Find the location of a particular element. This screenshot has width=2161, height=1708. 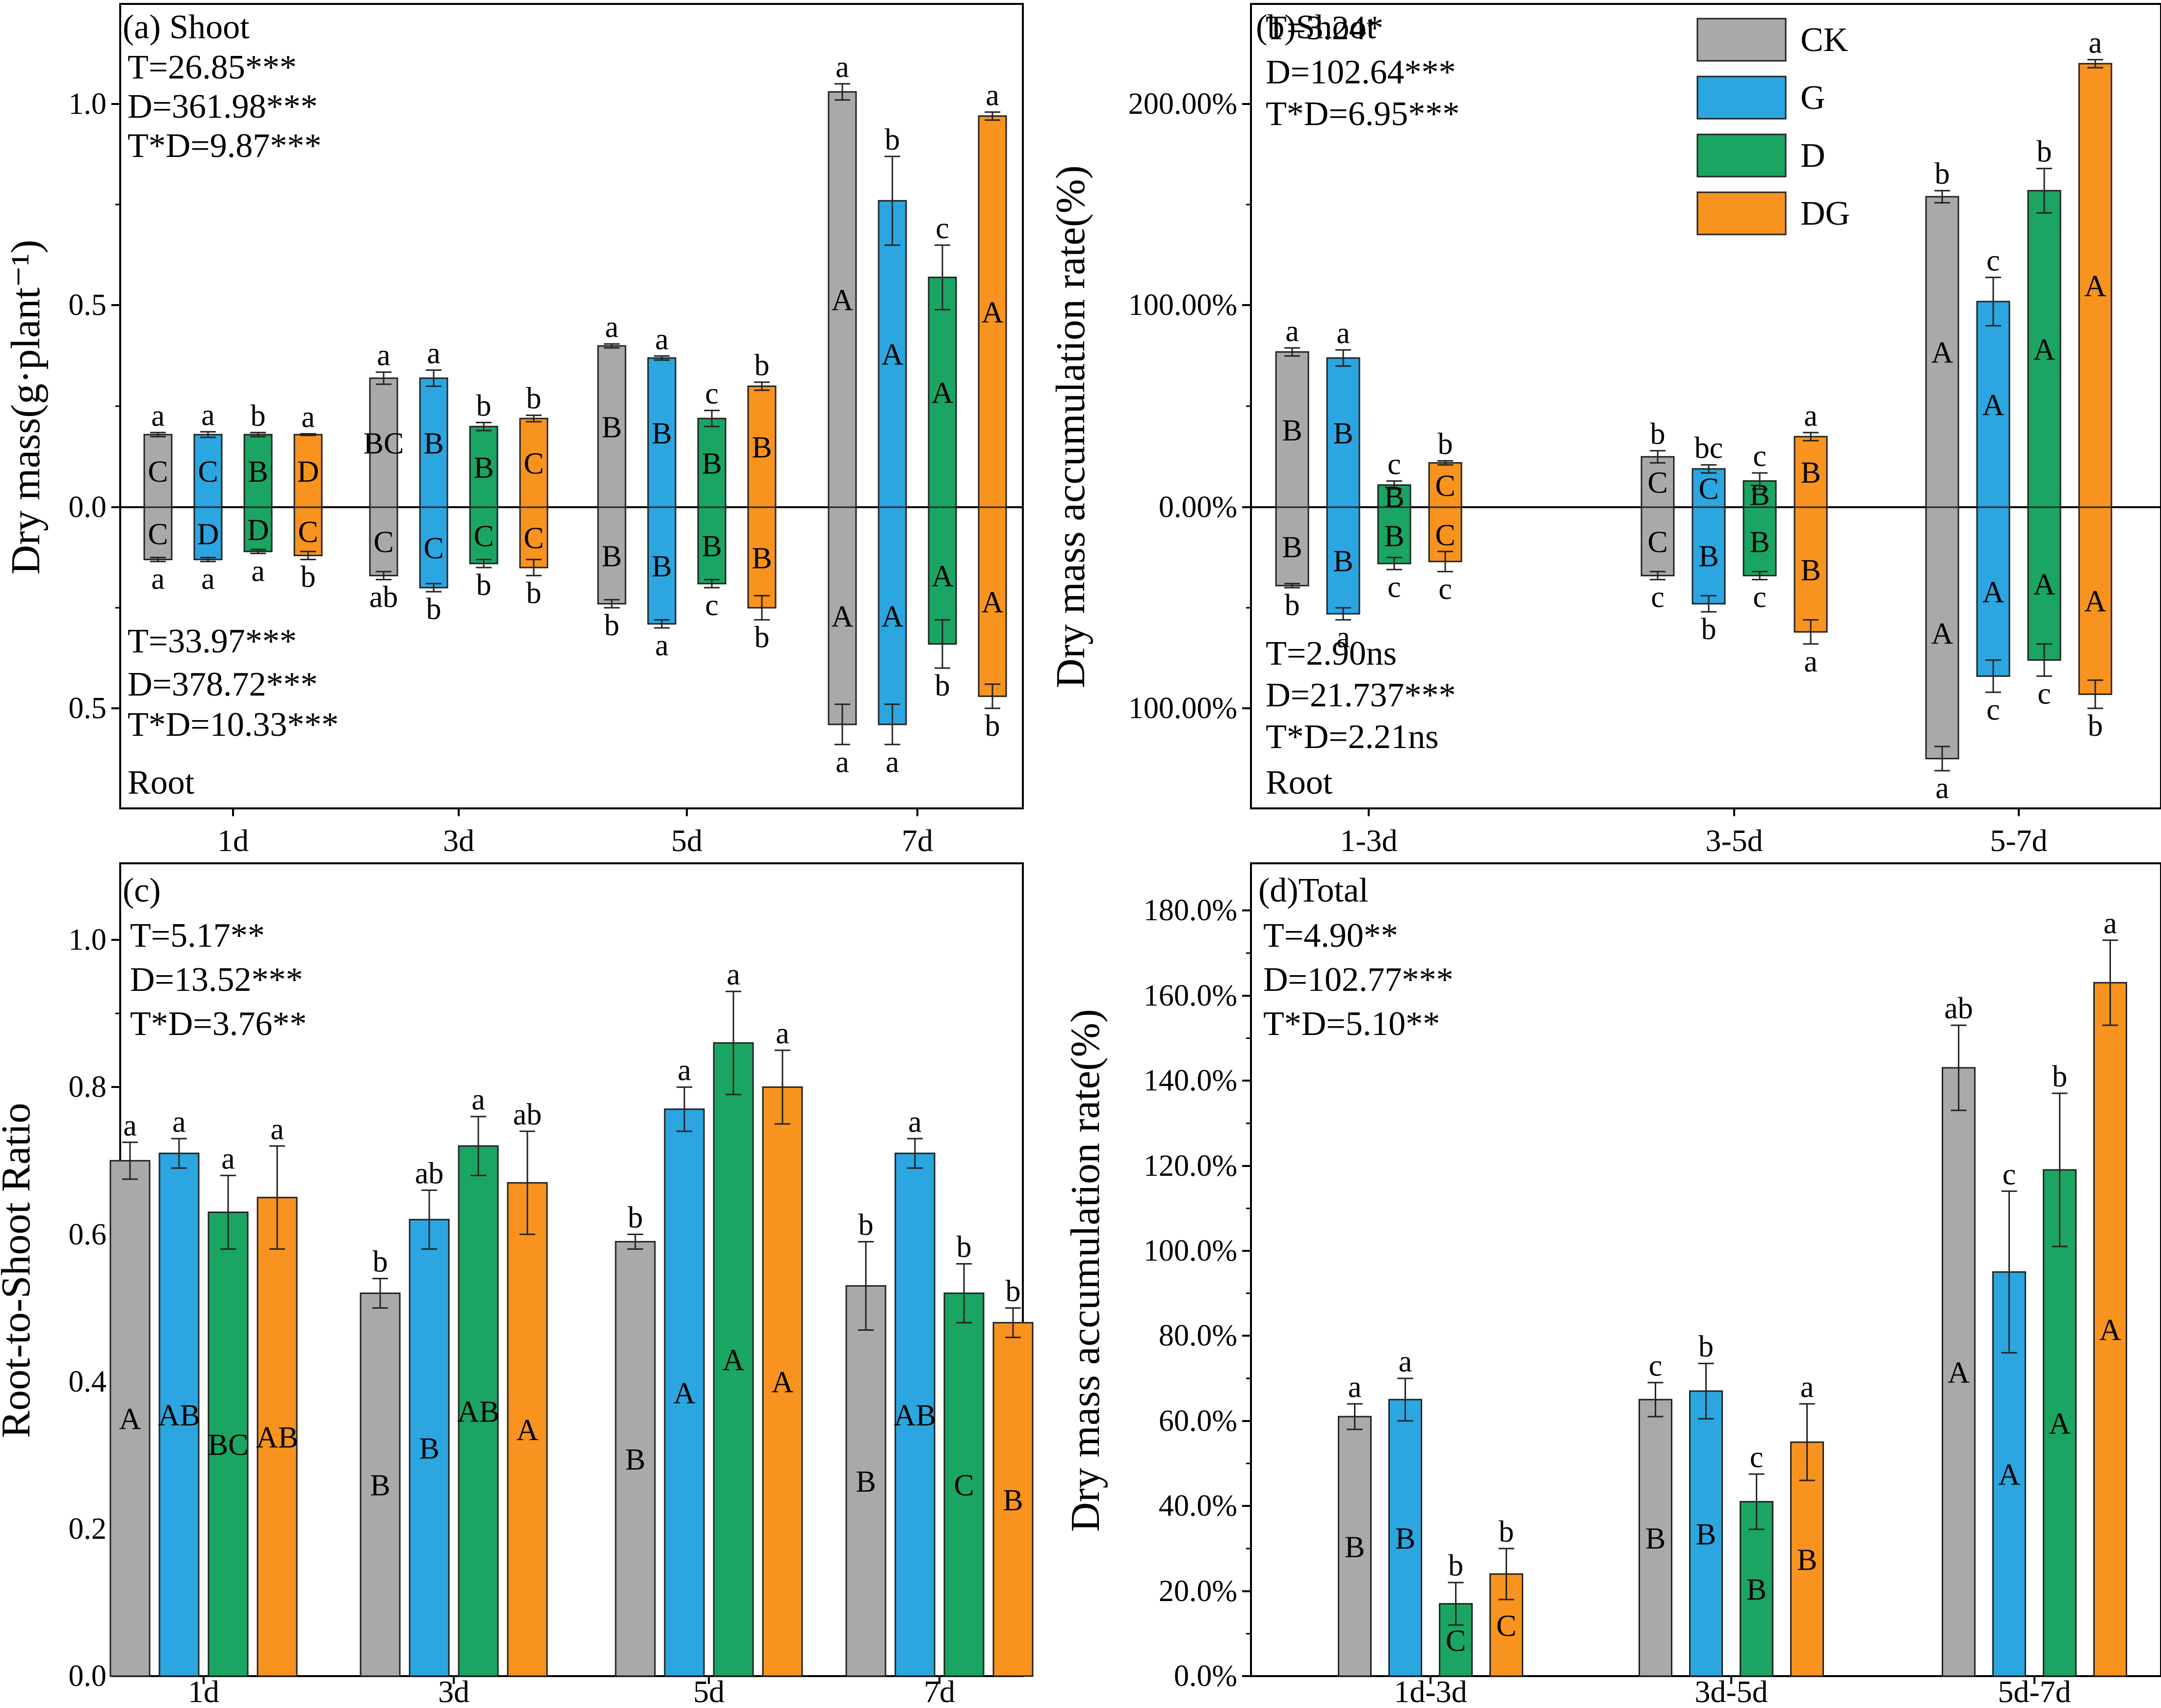

panel-title: (b)Shoot is located at coordinates (1316, 27).